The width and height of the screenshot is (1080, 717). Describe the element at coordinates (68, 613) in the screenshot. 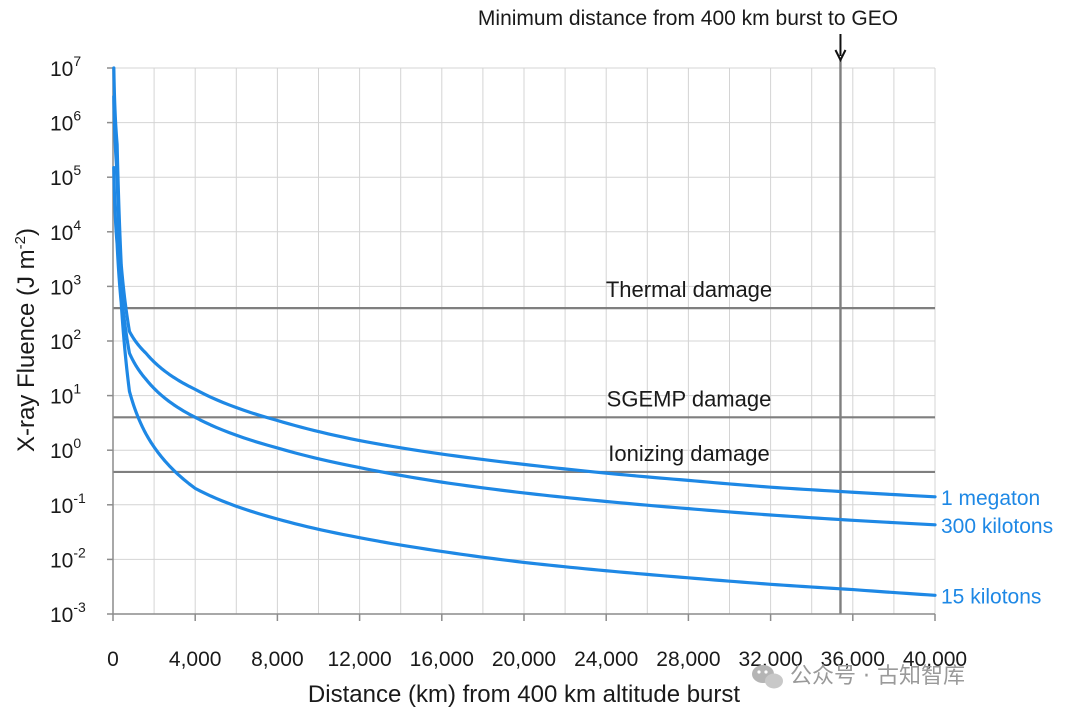

I see `y-tick-label: 10⁻³` at that location.